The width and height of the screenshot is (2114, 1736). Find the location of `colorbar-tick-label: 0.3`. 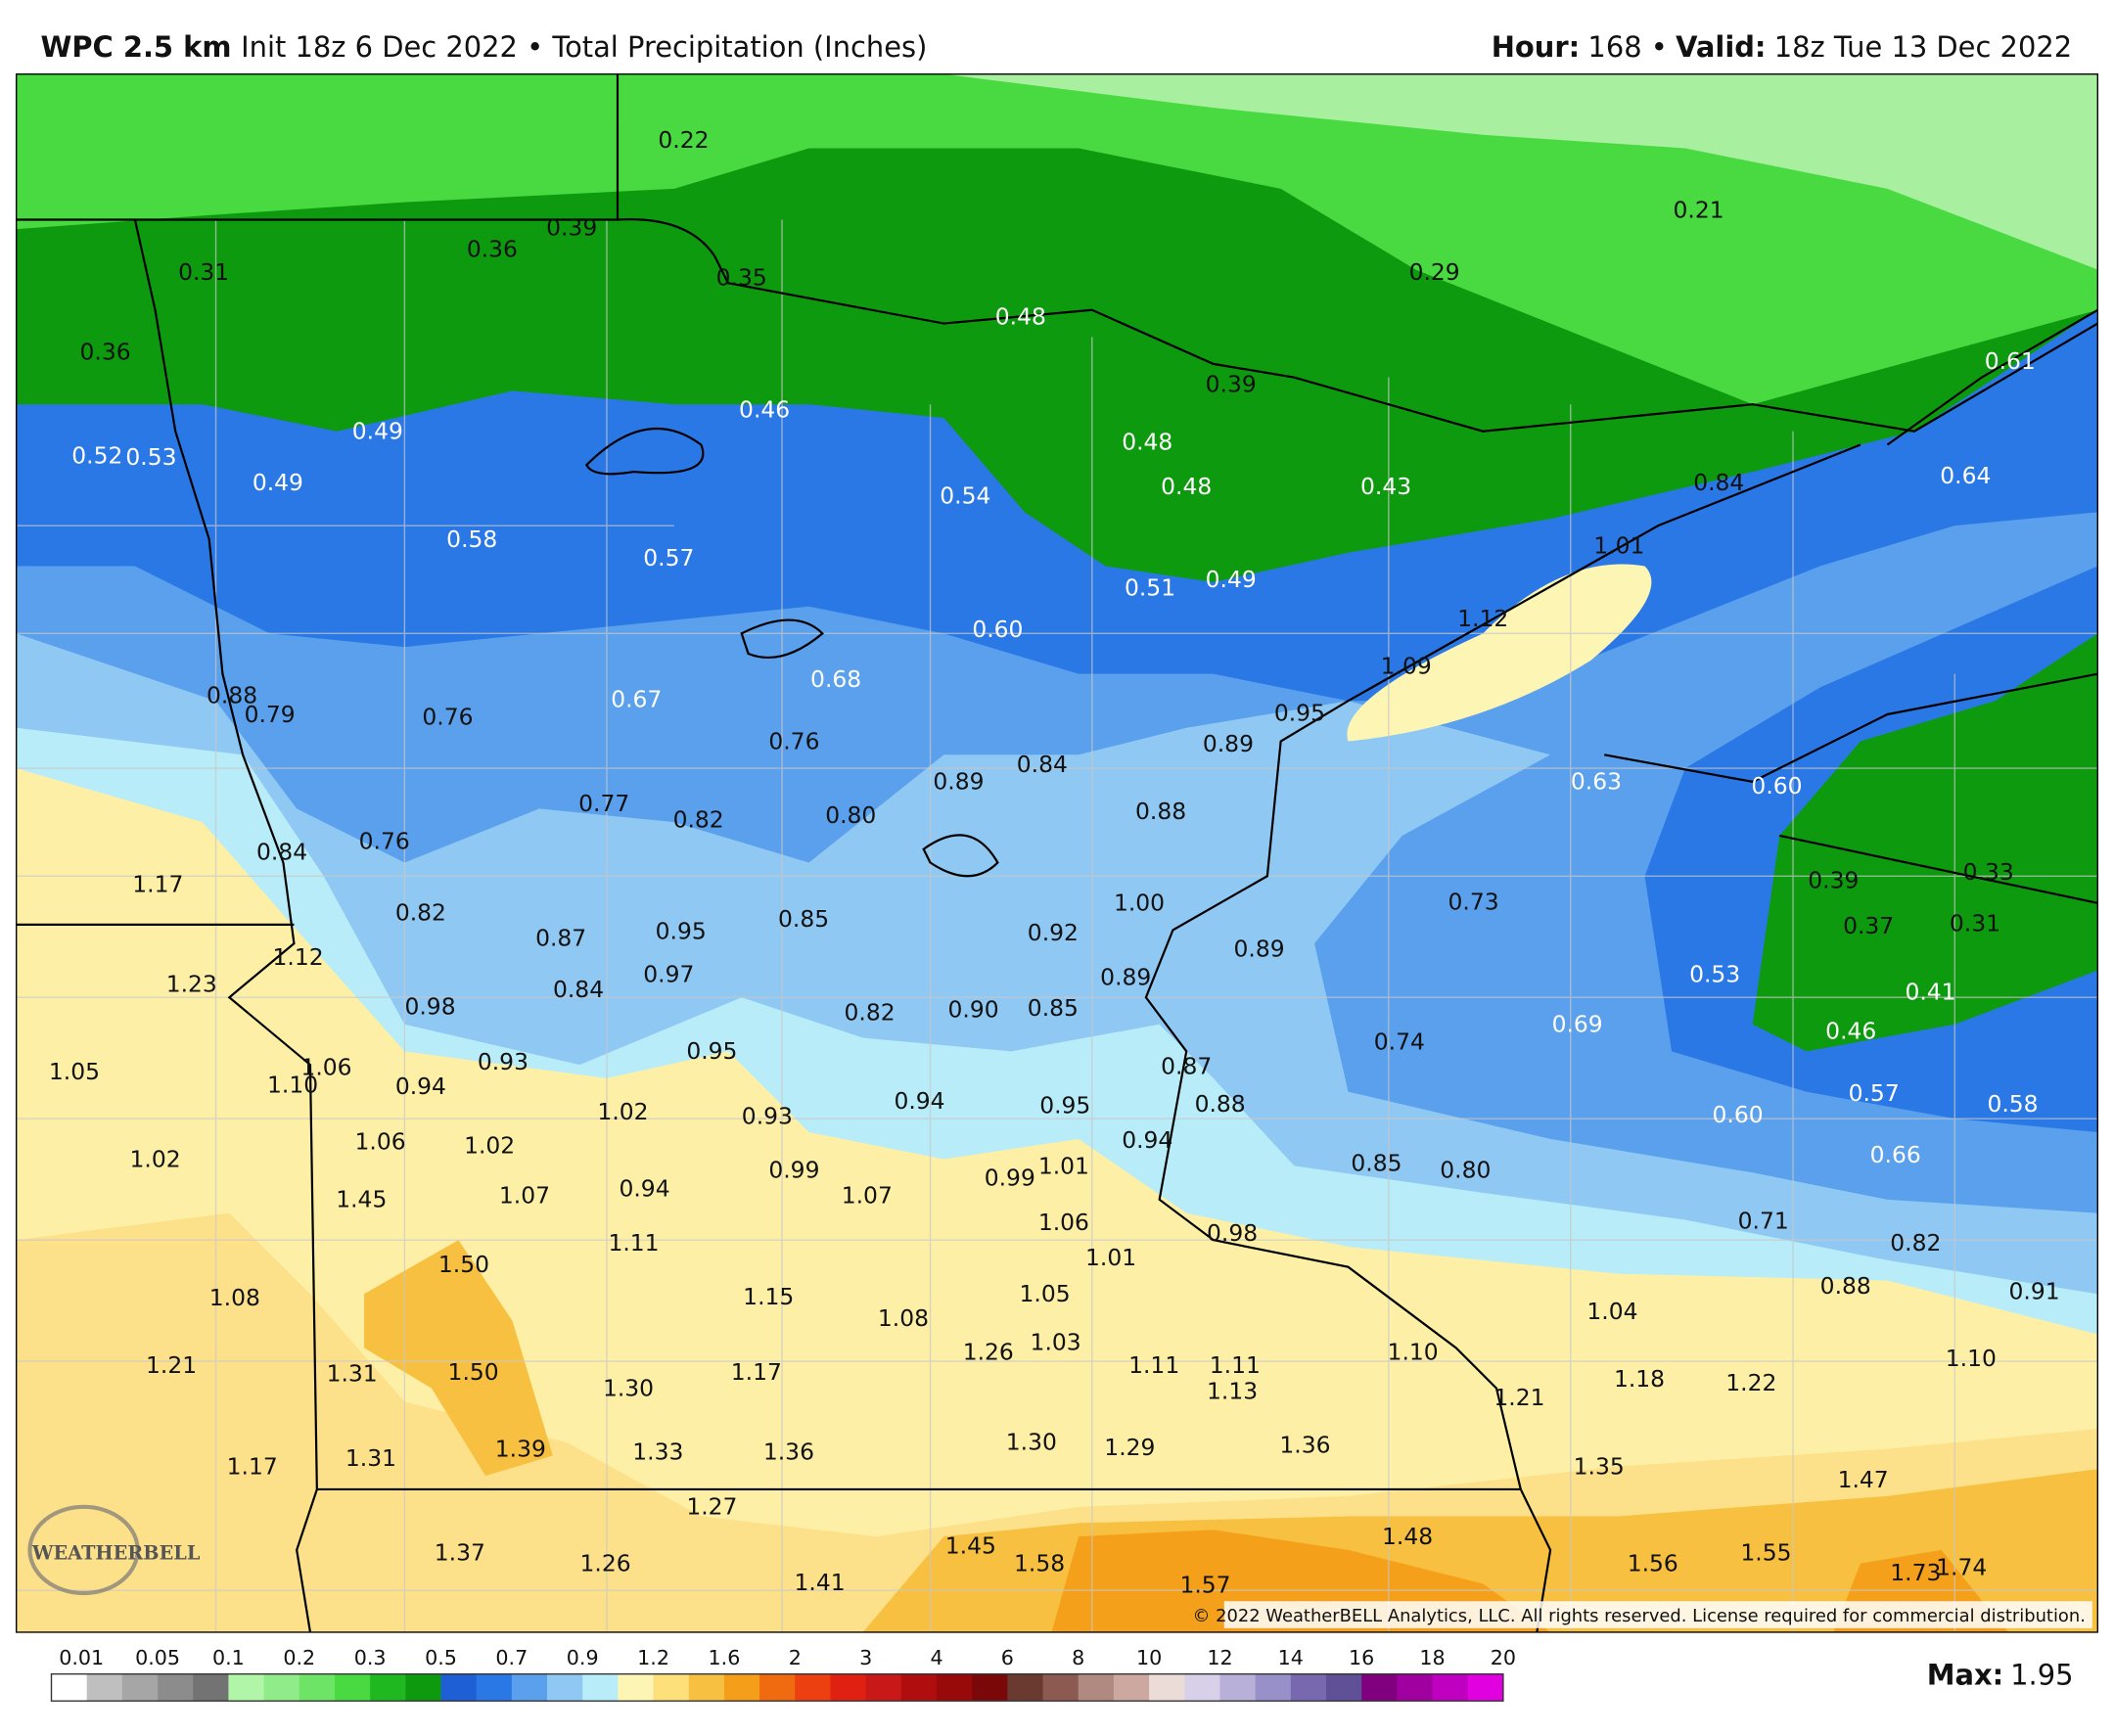

colorbar-tick-label: 0.3 is located at coordinates (371, 1657).